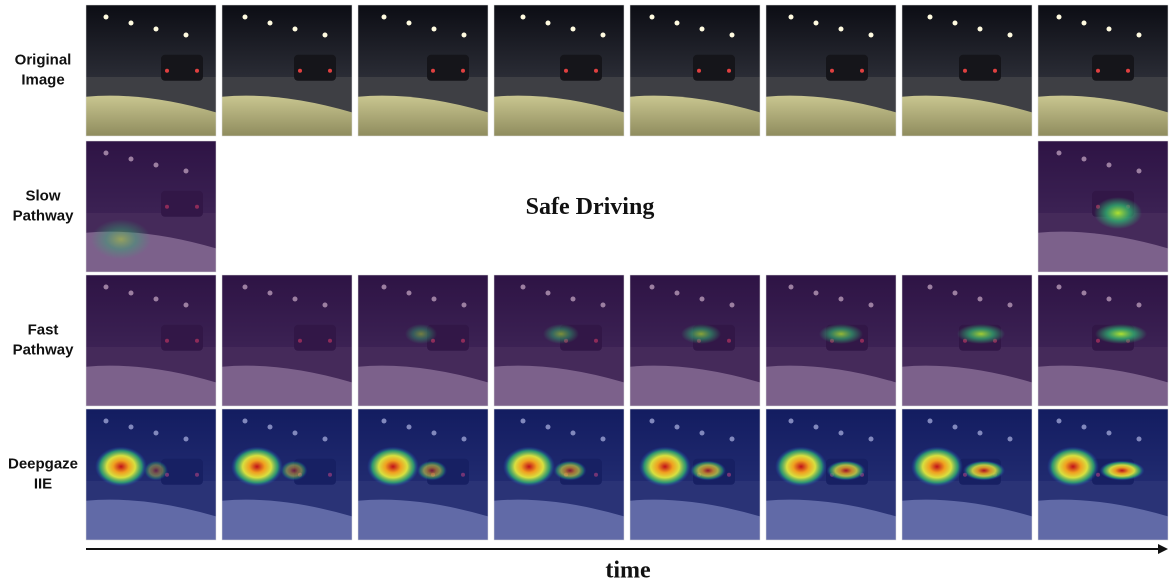 The image size is (1169, 585). What do you see at coordinates (628, 571) in the screenshot?
I see `axis-label: time` at bounding box center [628, 571].